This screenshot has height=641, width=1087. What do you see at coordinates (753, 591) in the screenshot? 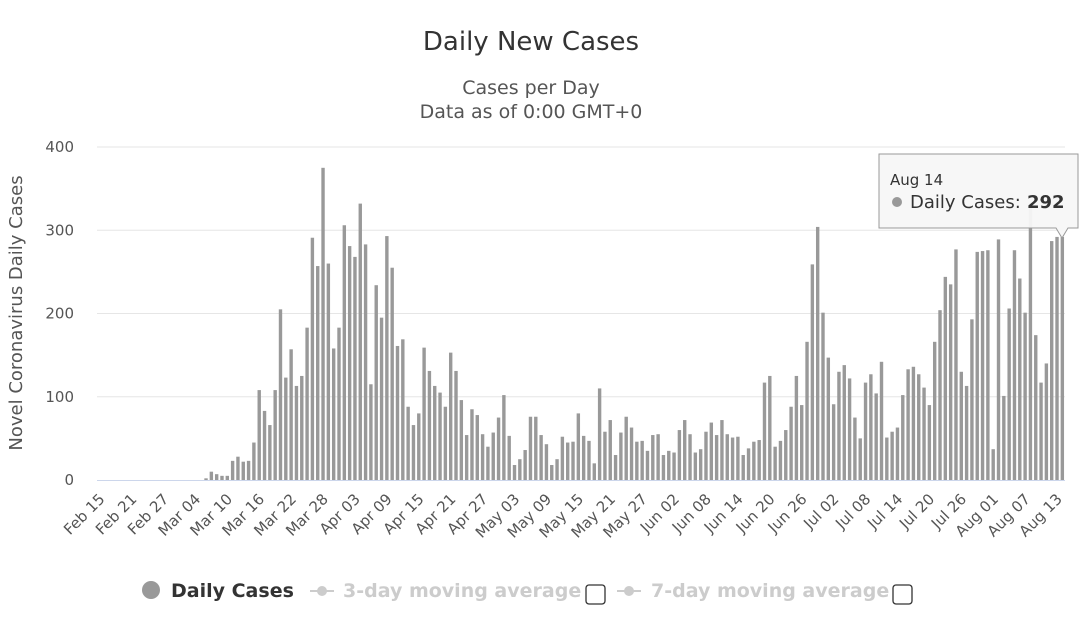
I see `legend-item-7-day-average: 7-day moving average` at bounding box center [753, 591].